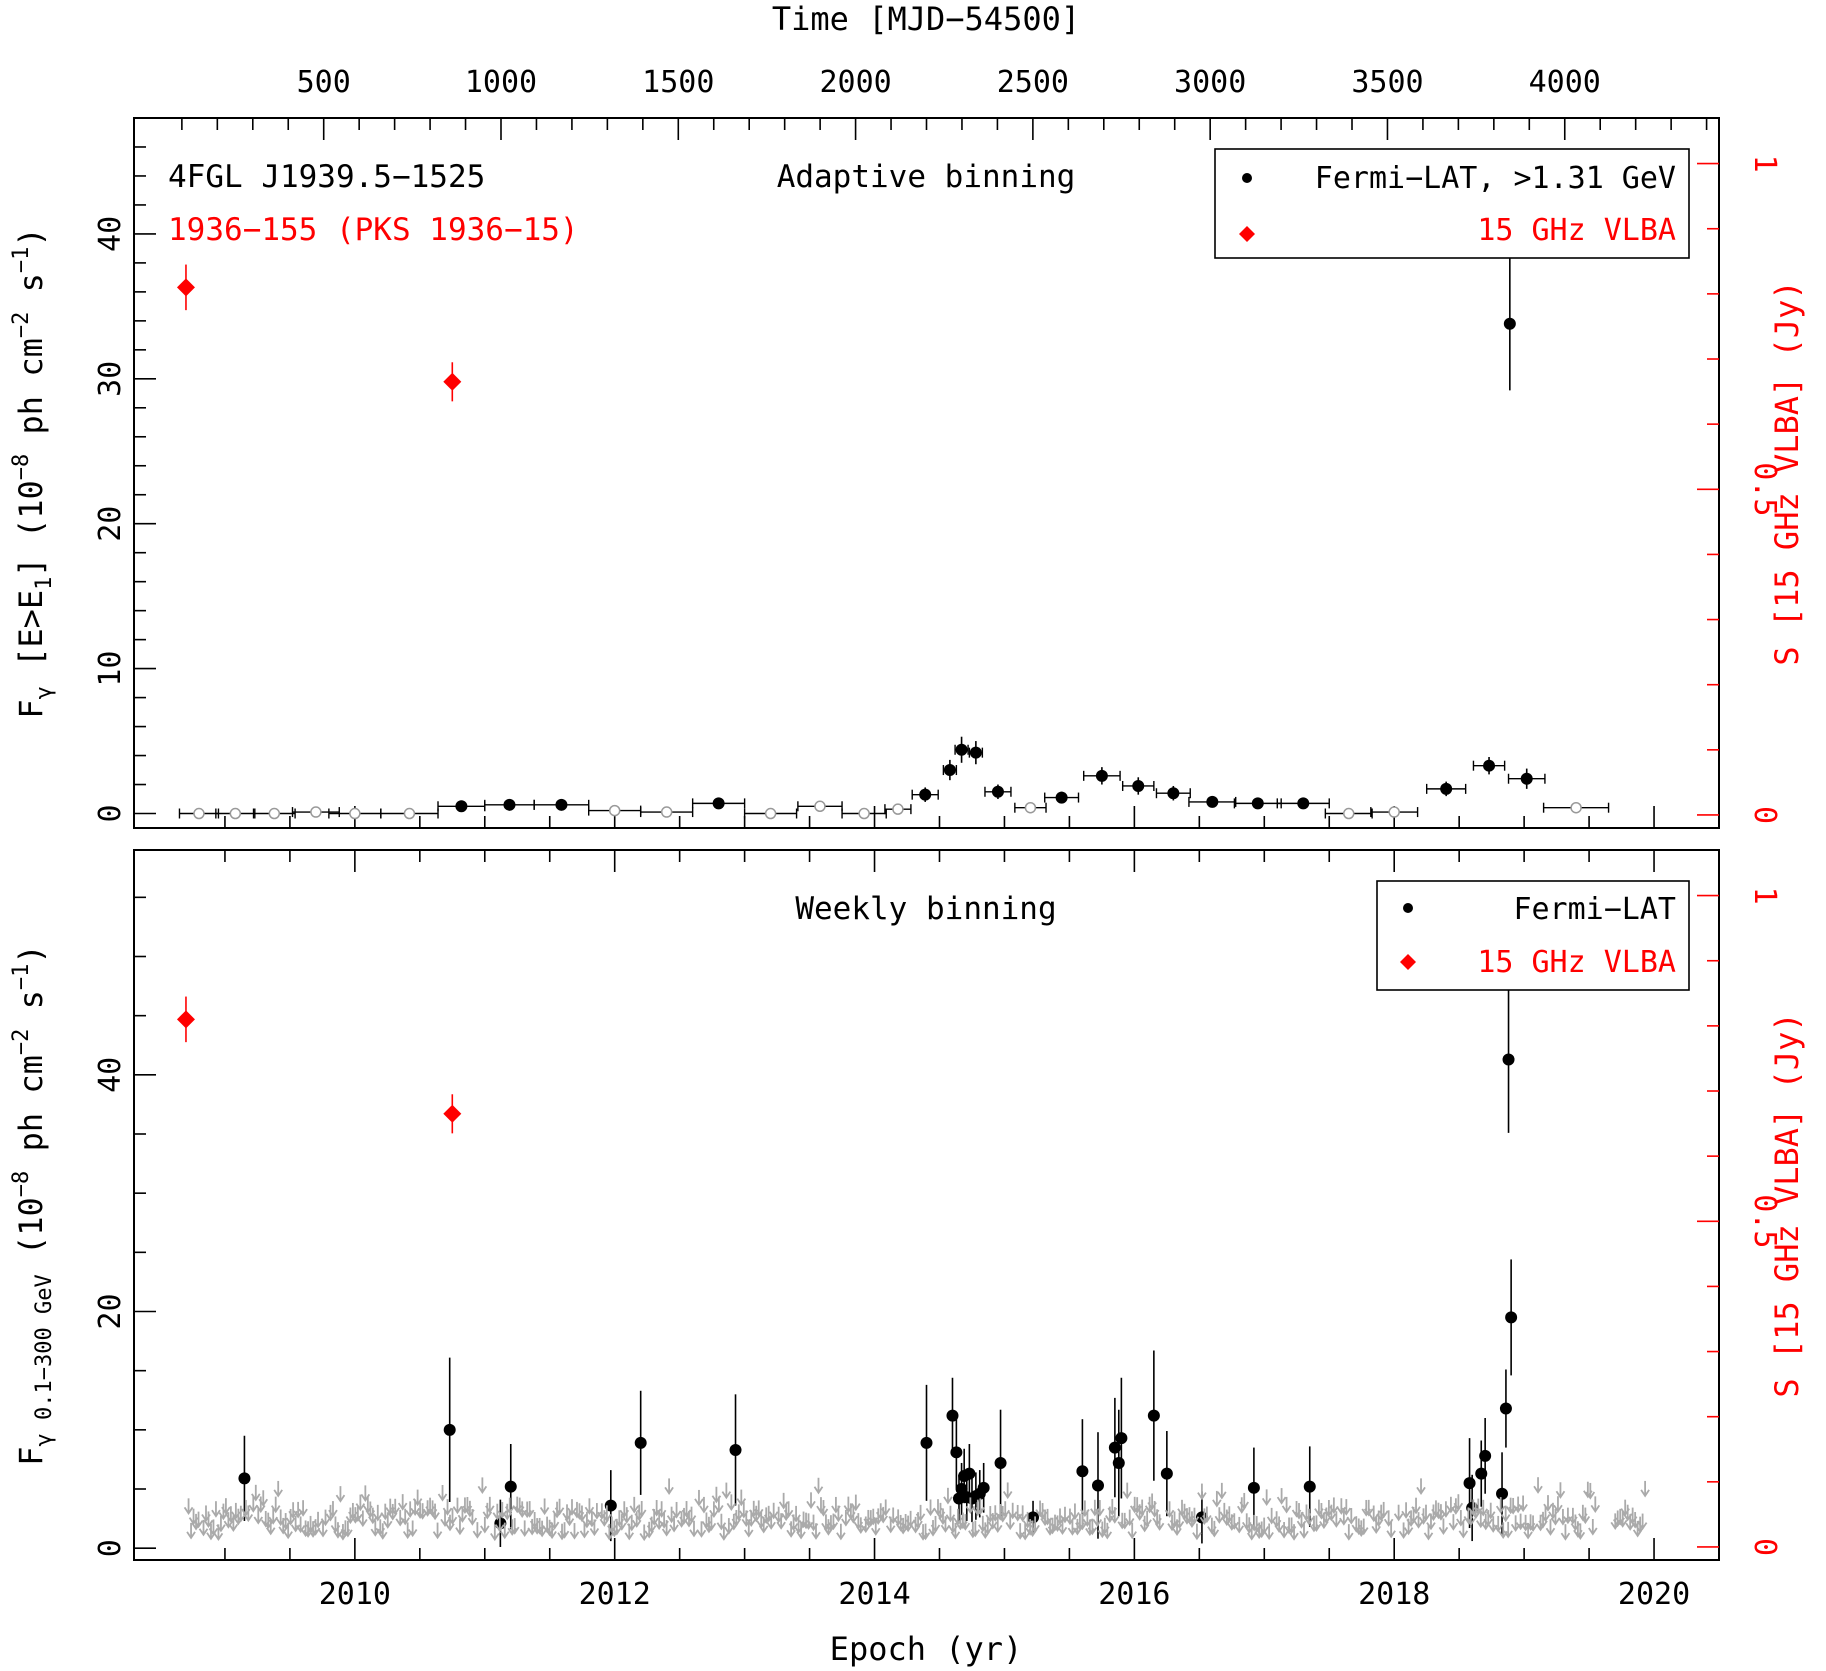 This screenshot has width=1826, height=1671. What do you see at coordinates (925, 909) in the screenshot?
I see `bottom-panel-title: Weekly binning` at bounding box center [925, 909].